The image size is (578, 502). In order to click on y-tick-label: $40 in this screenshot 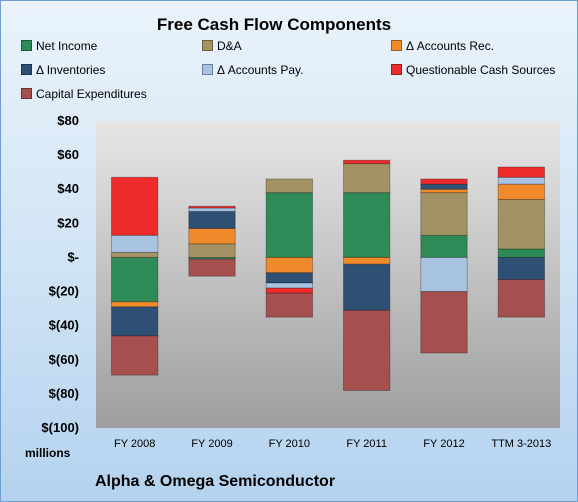, I will do `click(68, 188)`.